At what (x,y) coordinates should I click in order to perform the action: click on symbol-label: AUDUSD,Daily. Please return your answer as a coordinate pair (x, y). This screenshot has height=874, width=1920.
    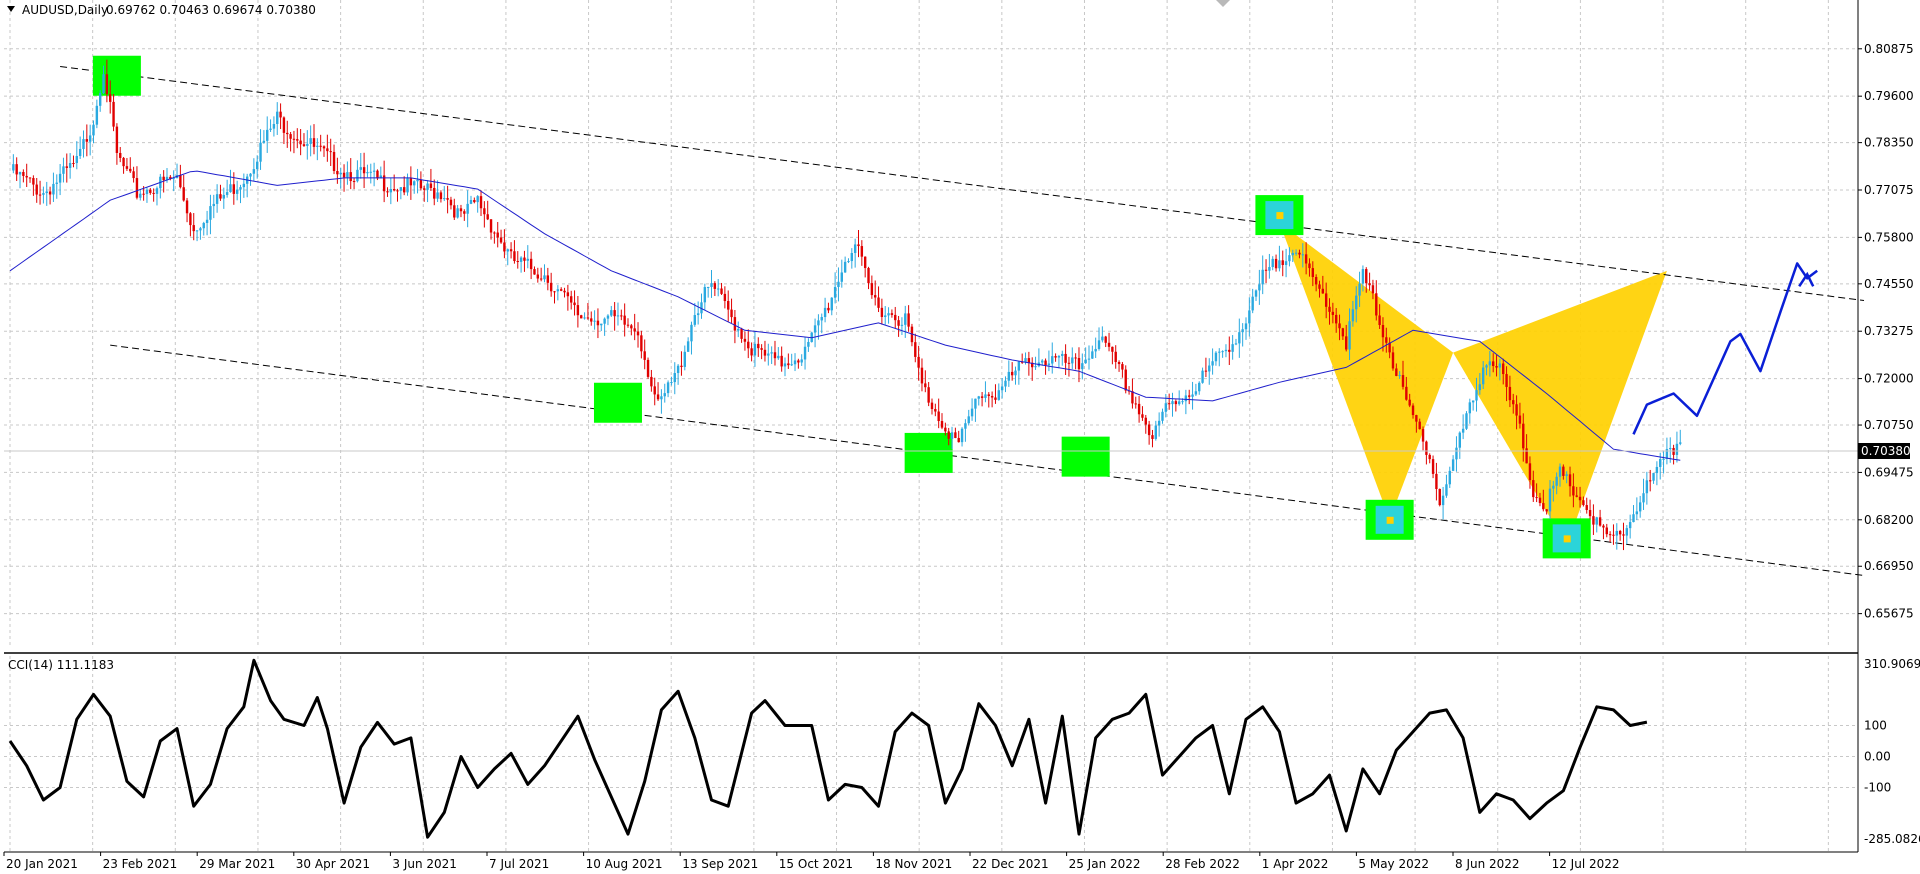
    Looking at the image, I should click on (65, 10).